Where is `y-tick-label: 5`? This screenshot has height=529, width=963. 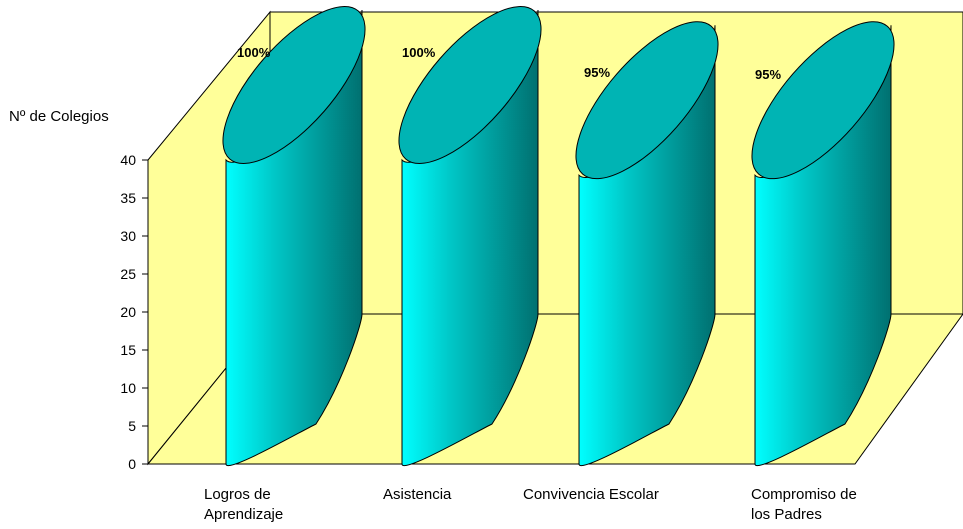 y-tick-label: 5 is located at coordinates (132, 426).